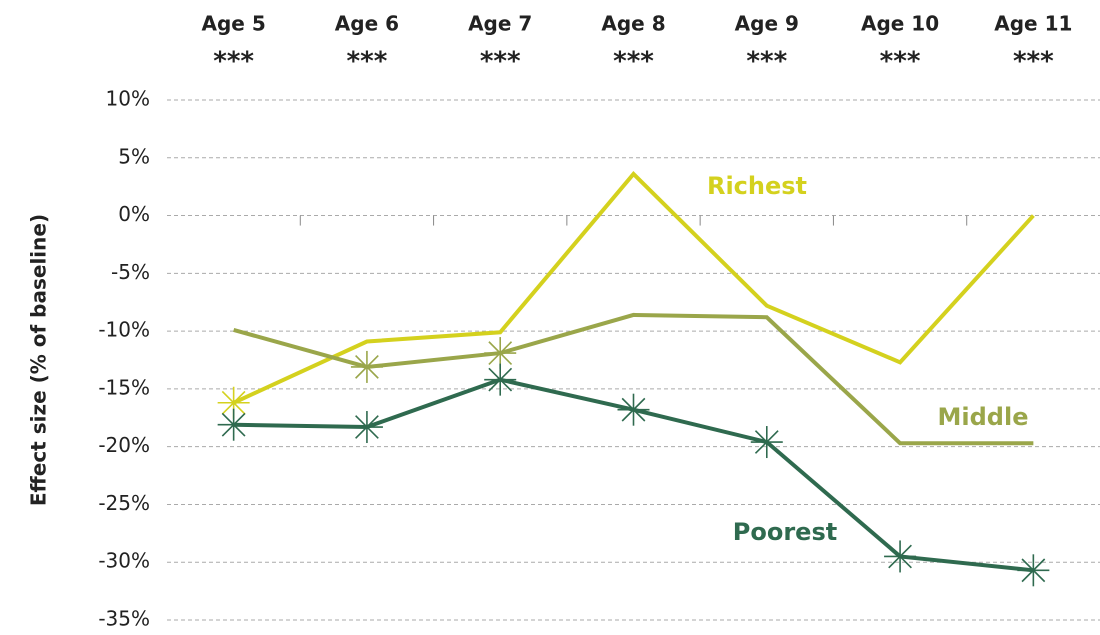 Image resolution: width=1100 pixels, height=635 pixels. I want to click on x-tick-label: Age 6, so click(367, 24).